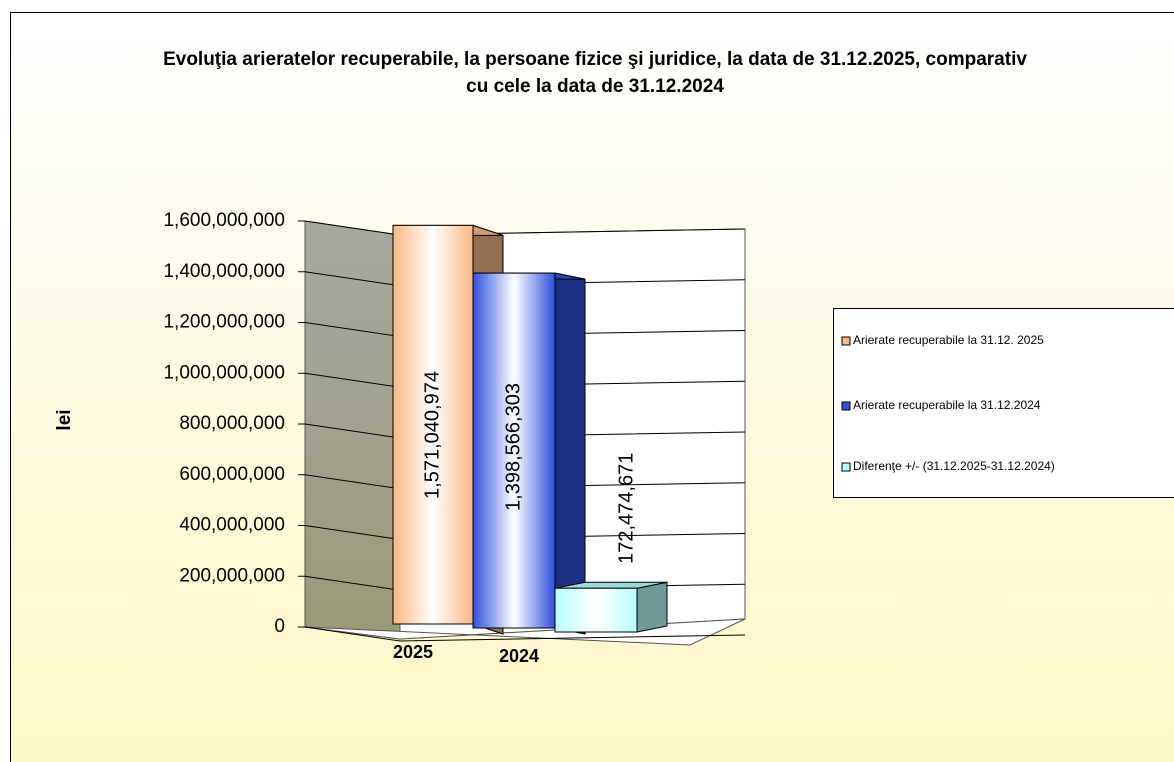 This screenshot has width=1174, height=762. I want to click on y-tick-label: 800,000,000, so click(232, 423).